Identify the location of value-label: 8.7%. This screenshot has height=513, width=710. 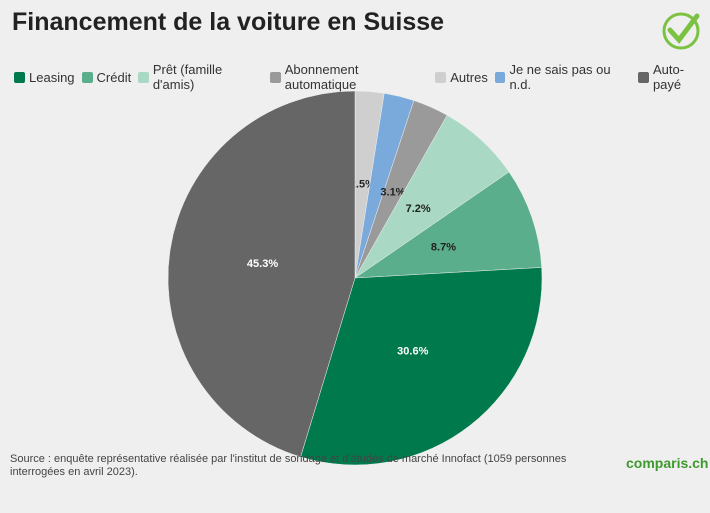
(443, 248).